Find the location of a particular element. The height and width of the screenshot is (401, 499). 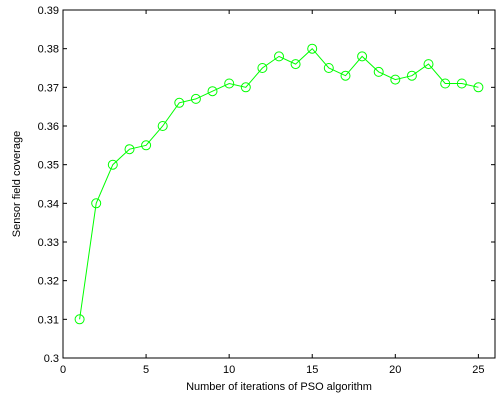

x-tick-label: 15 is located at coordinates (312, 370).